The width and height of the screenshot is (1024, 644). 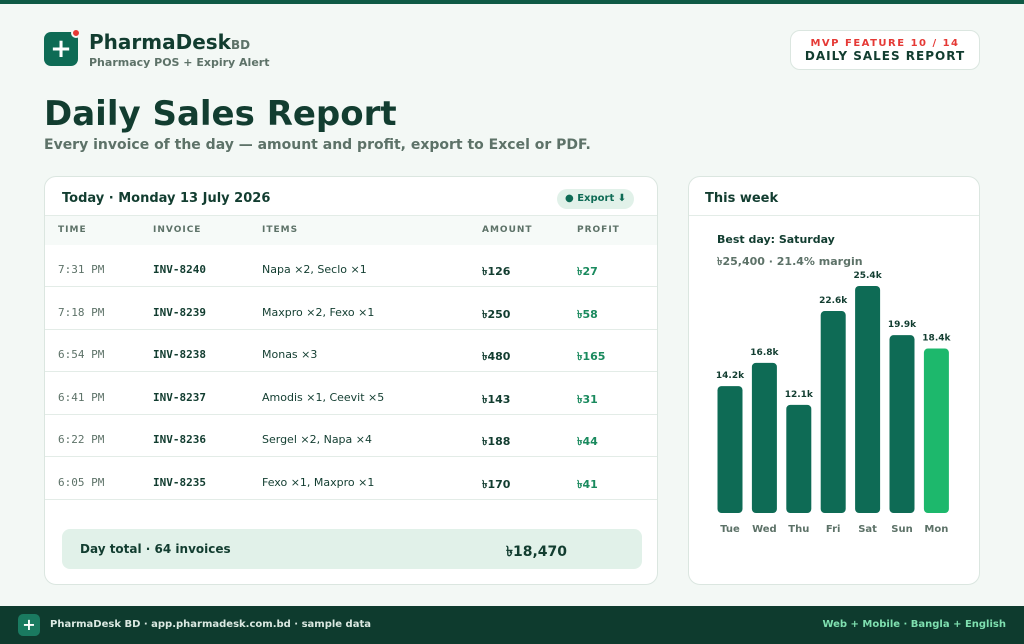 I want to click on x-tick-label: Fri, so click(x=833, y=529).